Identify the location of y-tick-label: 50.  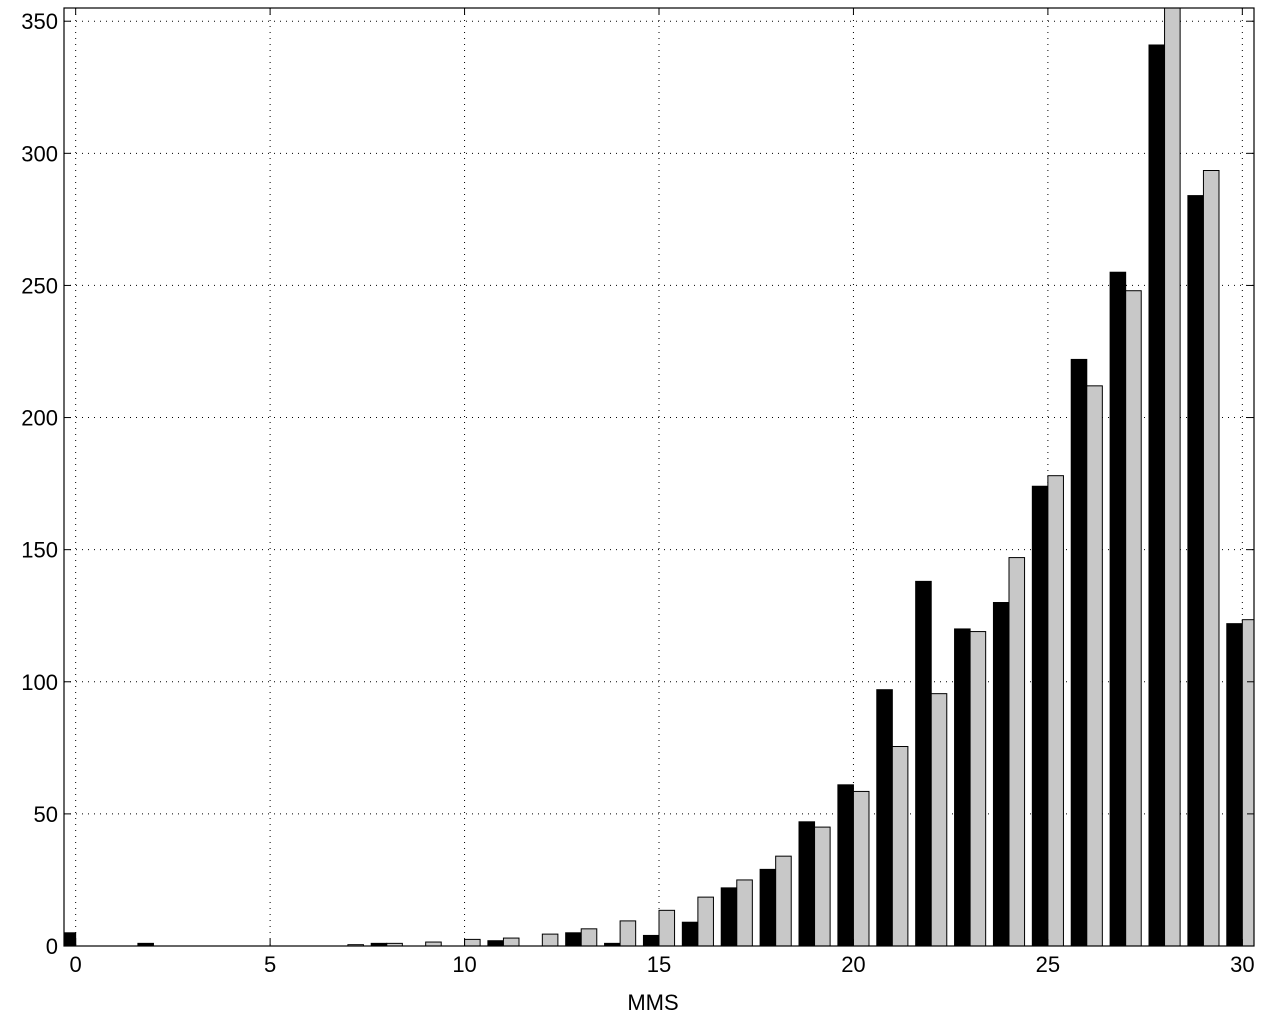
(46, 814).